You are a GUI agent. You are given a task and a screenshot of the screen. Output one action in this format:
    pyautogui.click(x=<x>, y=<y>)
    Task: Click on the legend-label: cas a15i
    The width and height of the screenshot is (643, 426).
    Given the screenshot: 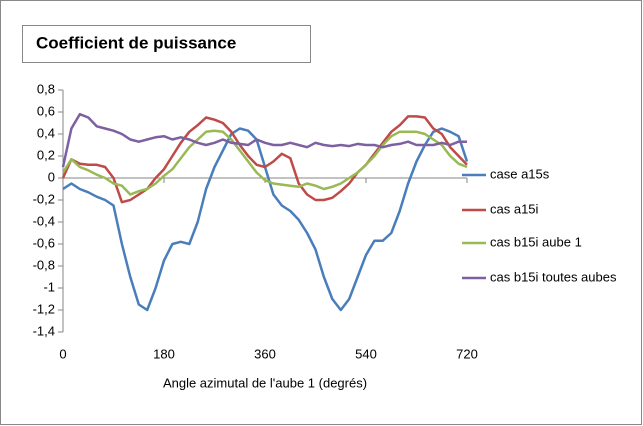 What is the action you would take?
    pyautogui.click(x=514, y=208)
    